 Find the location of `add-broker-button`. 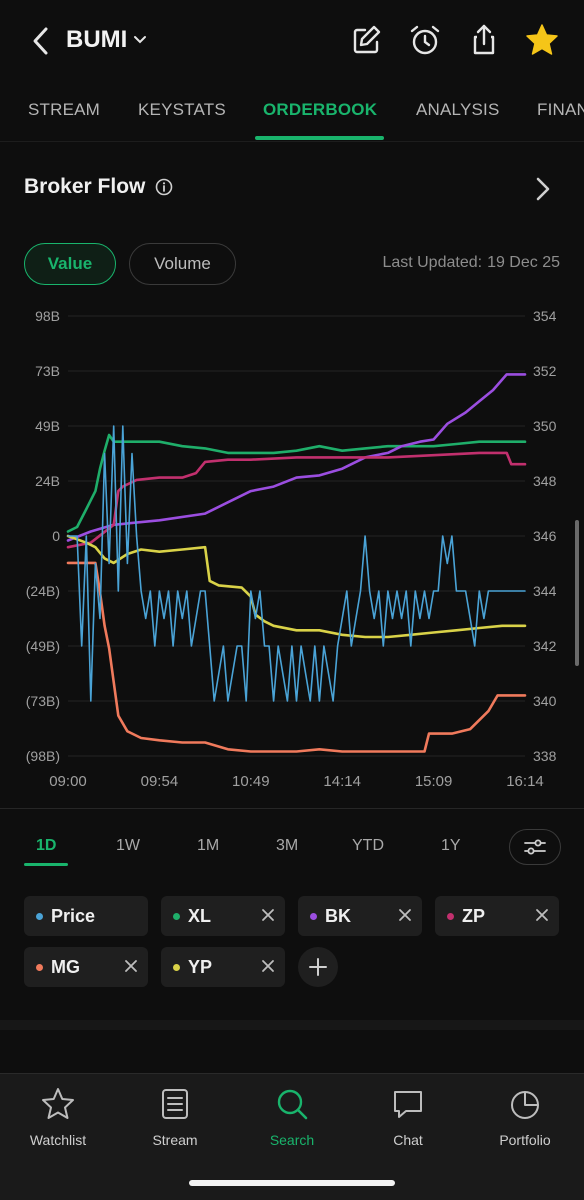

add-broker-button is located at coordinates (318, 967).